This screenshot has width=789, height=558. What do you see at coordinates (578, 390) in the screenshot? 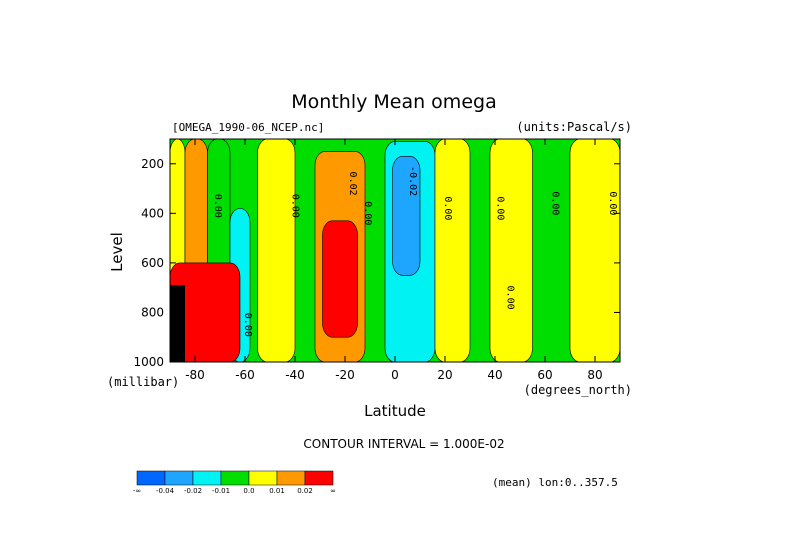
I see `x-units-label: (degrees_north)` at bounding box center [578, 390].